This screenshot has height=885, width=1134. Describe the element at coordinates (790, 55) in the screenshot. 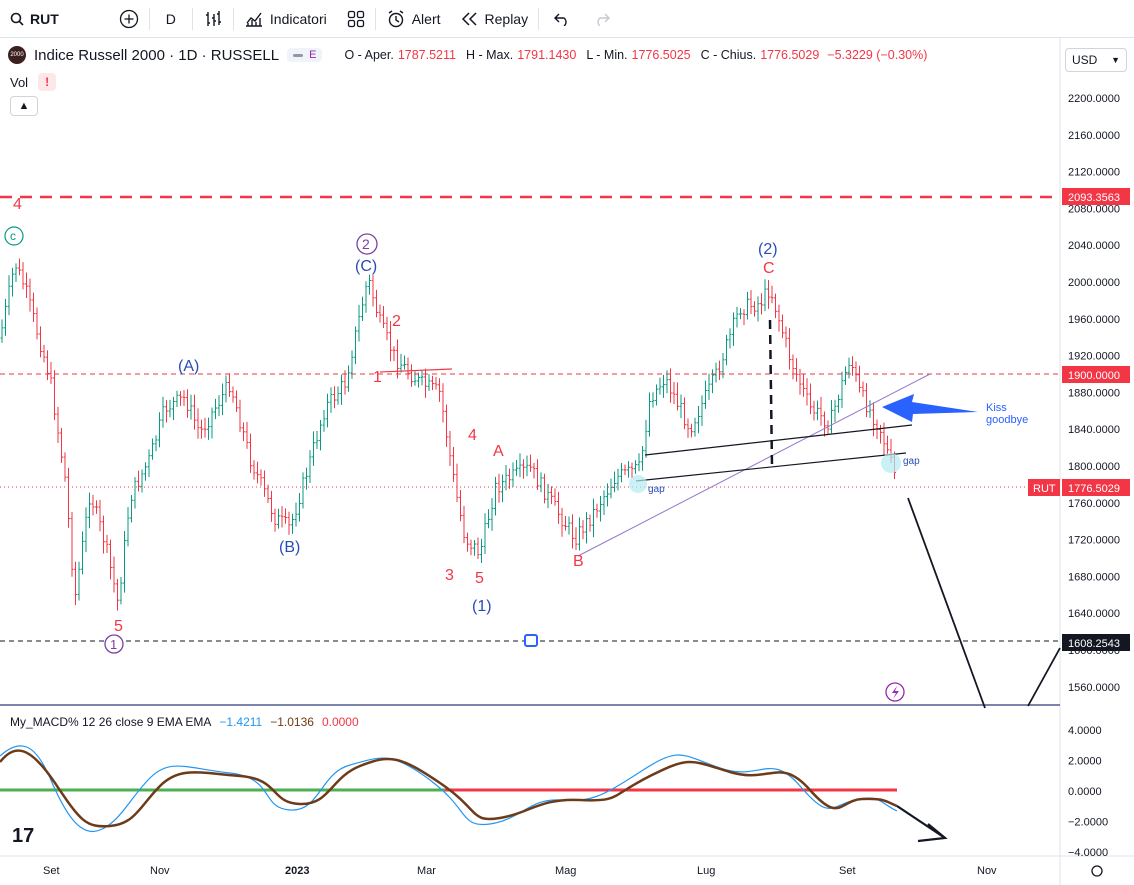

I see `close-value: 1776.5029` at that location.